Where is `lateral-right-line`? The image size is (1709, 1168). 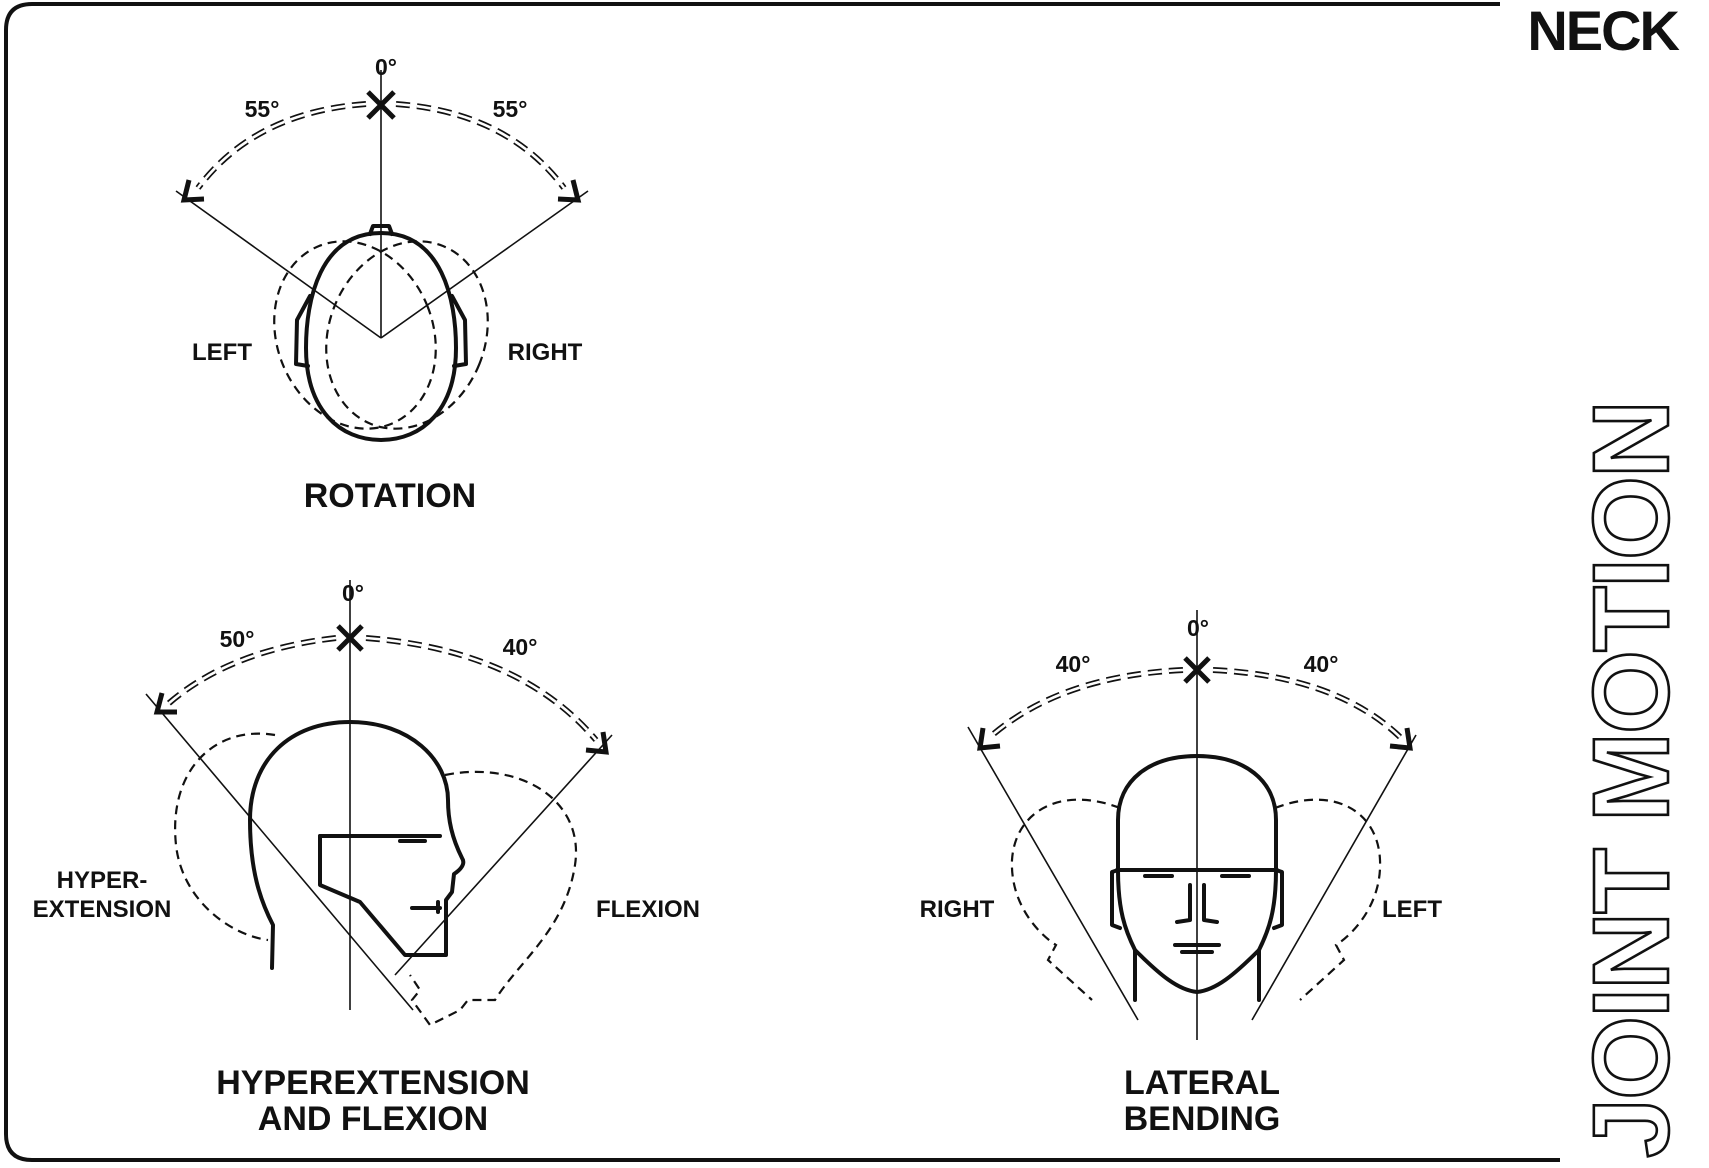 lateral-right-line is located at coordinates (1334, 877).